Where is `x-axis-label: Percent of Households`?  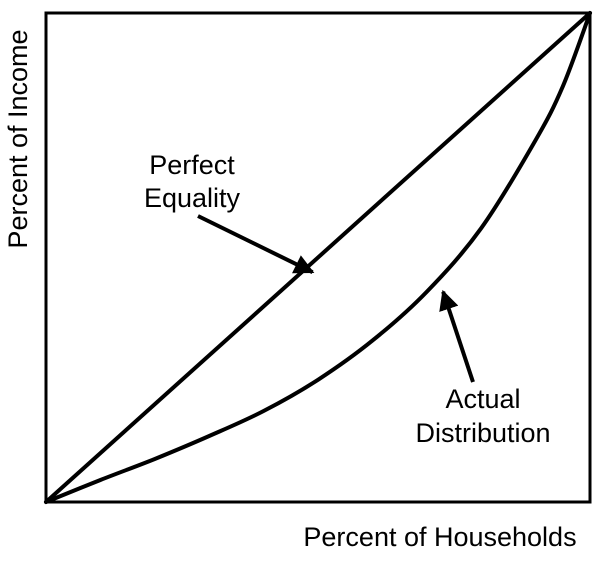
x-axis-label: Percent of Households is located at coordinates (439, 537).